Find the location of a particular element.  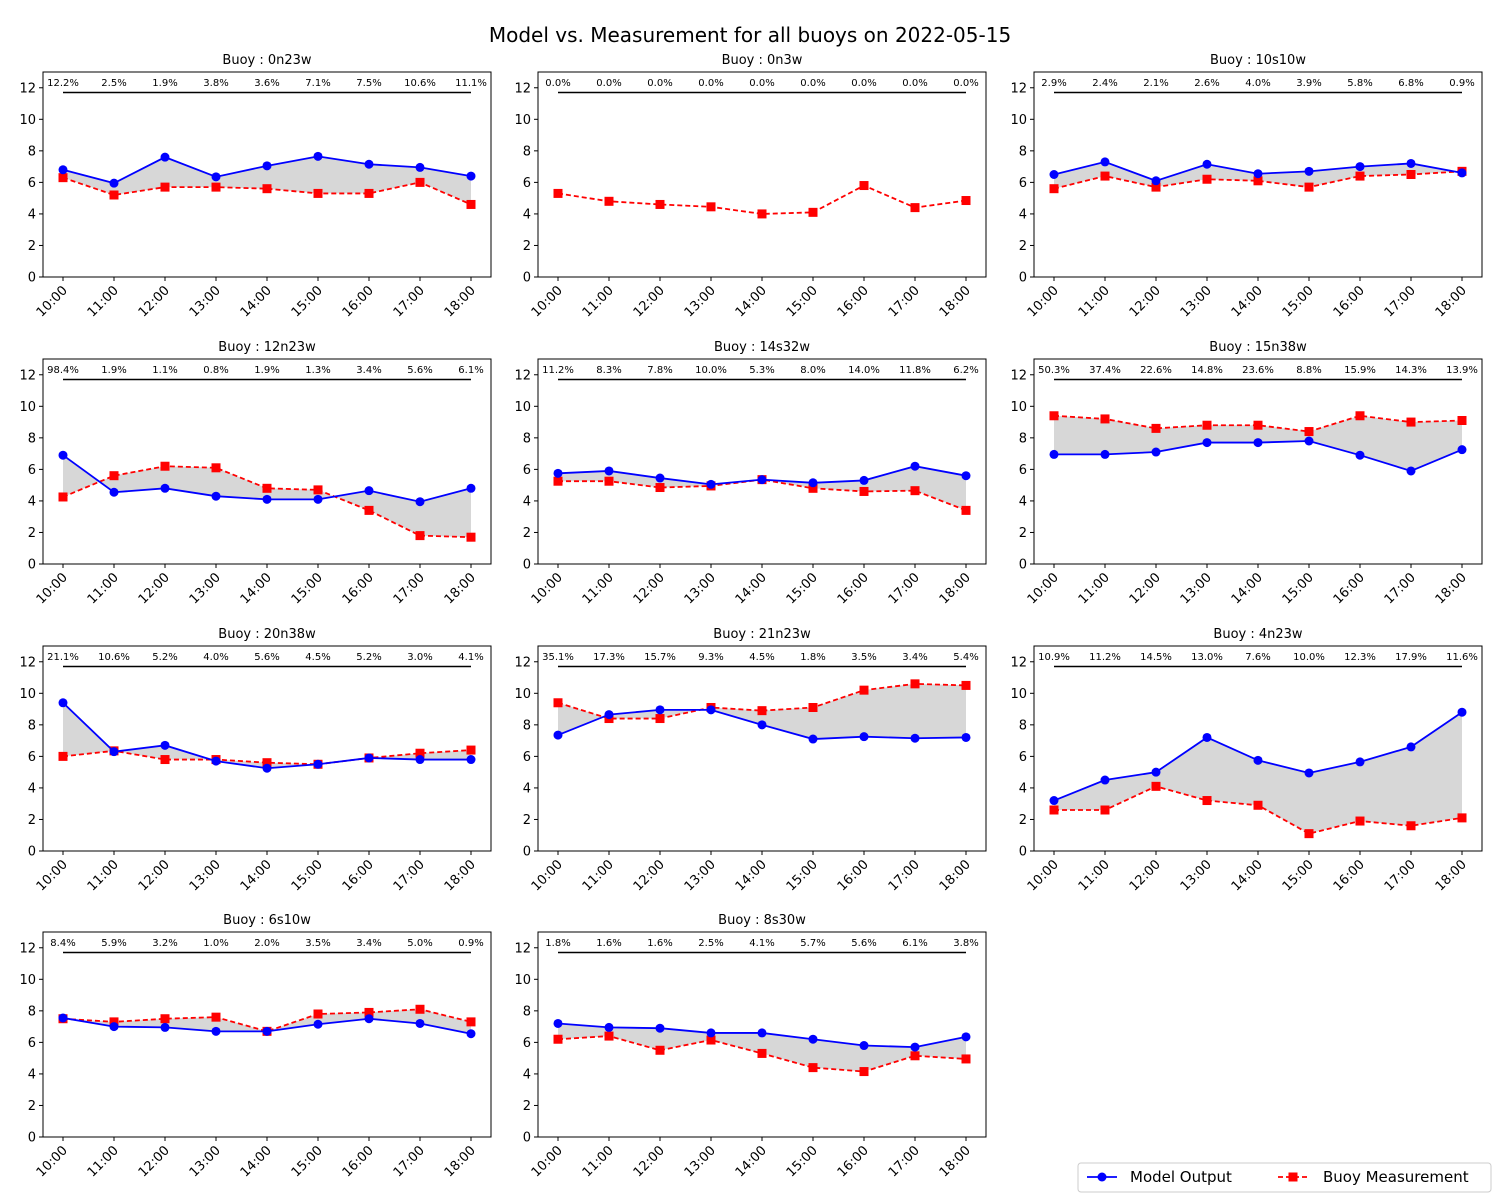

percent-label: 23.6% is located at coordinates (1258, 370).